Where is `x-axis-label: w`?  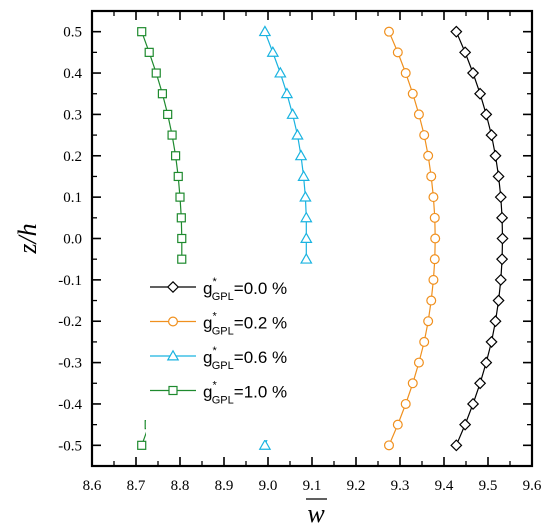
x-axis-label: w is located at coordinates (316, 513).